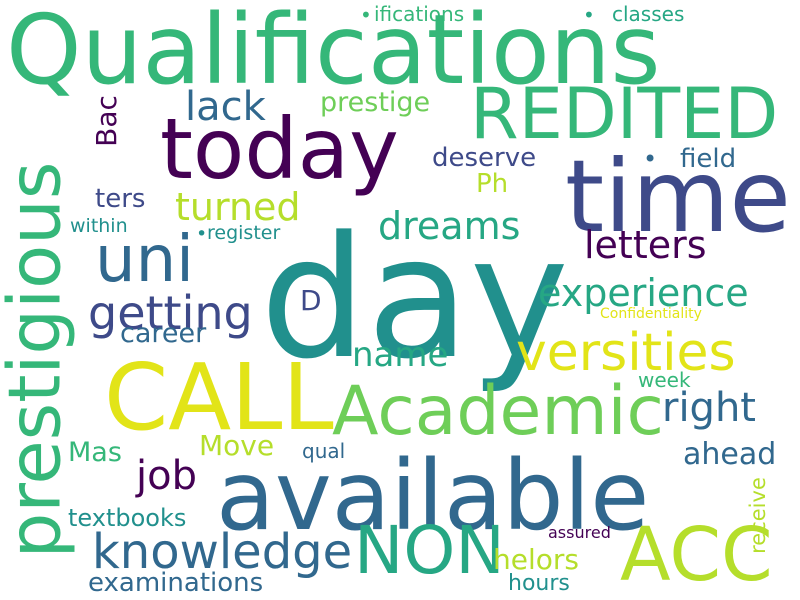 The width and height of the screenshot is (800, 600). What do you see at coordinates (484, 158) in the screenshot?
I see `word-deserve: deserve` at bounding box center [484, 158].